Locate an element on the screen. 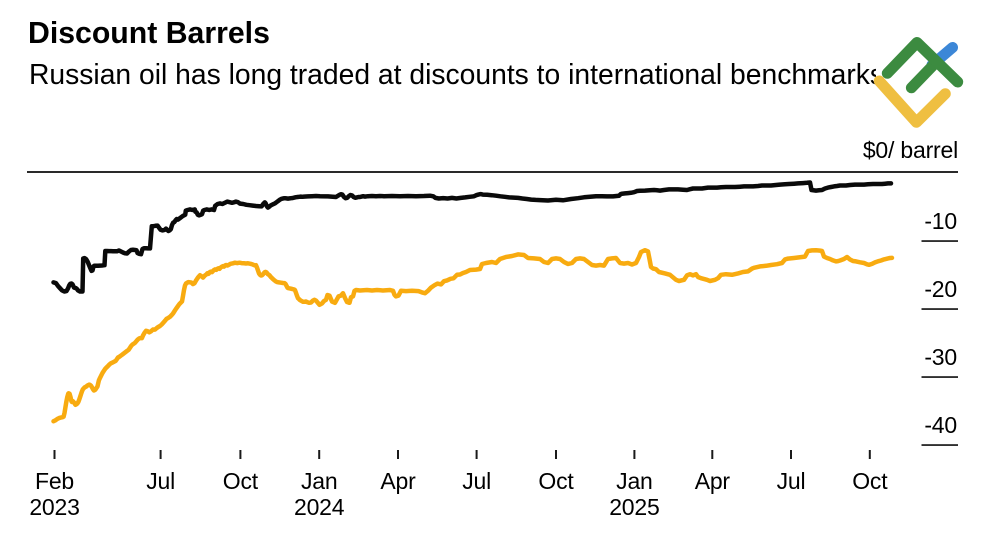 Image resolution: width=1000 pixels, height=545 pixels. svg-text: $0/ barrel is located at coordinates (910, 150).